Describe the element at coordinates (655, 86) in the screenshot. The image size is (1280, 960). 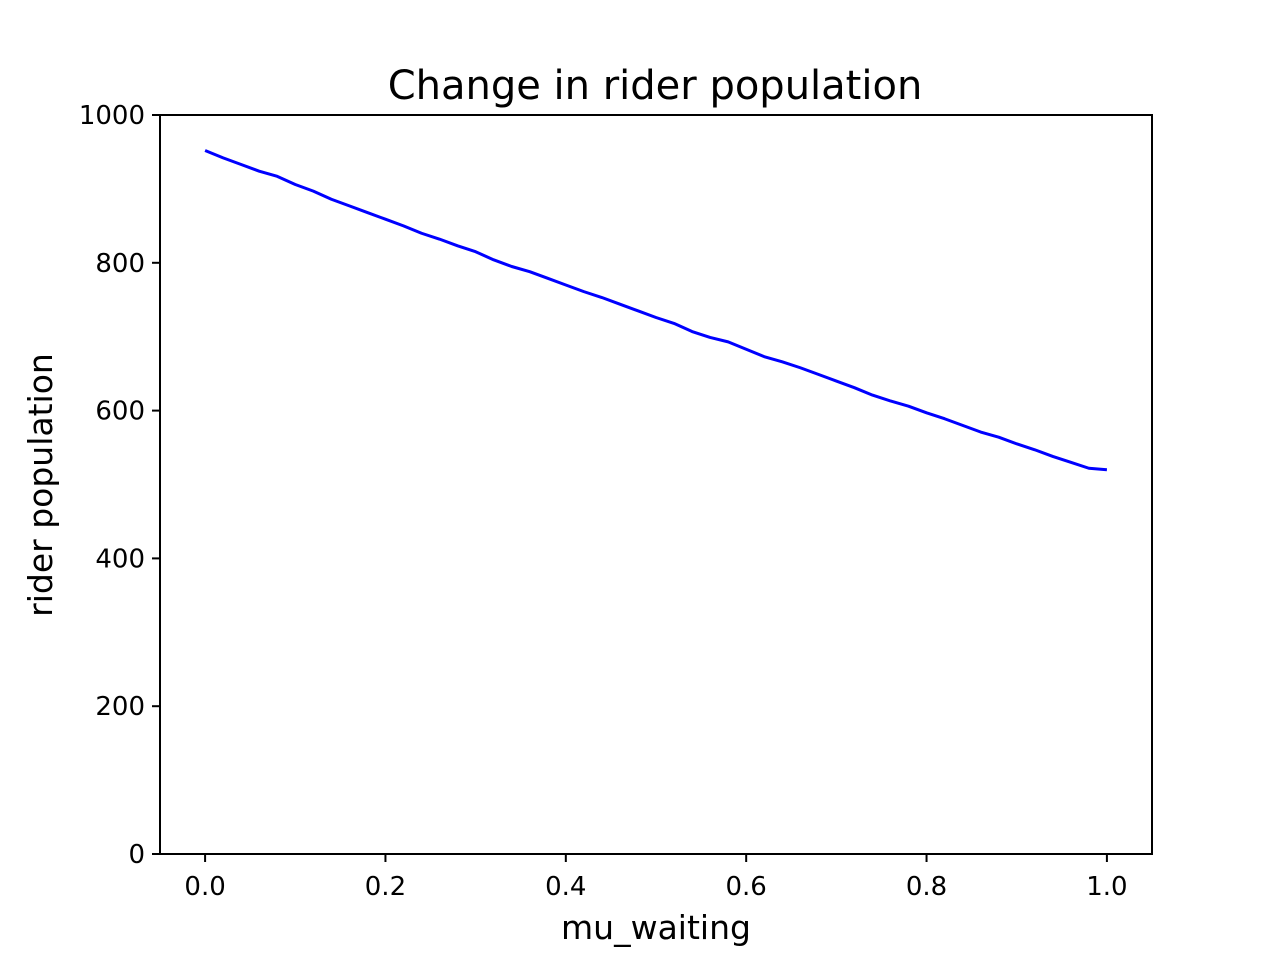
I see `chart-title: Change in rider population` at that location.